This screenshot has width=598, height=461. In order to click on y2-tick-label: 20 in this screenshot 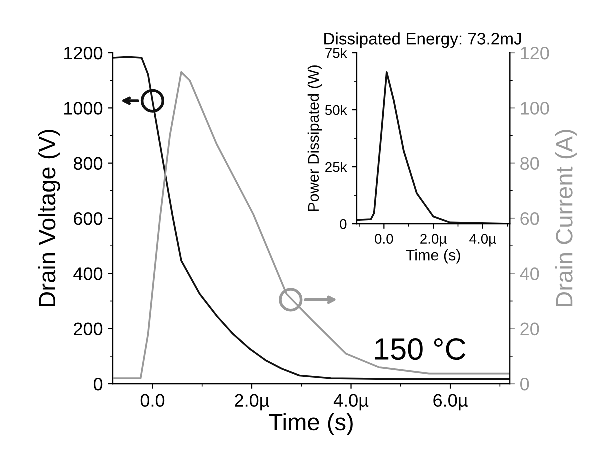, I will do `click(530, 329)`.